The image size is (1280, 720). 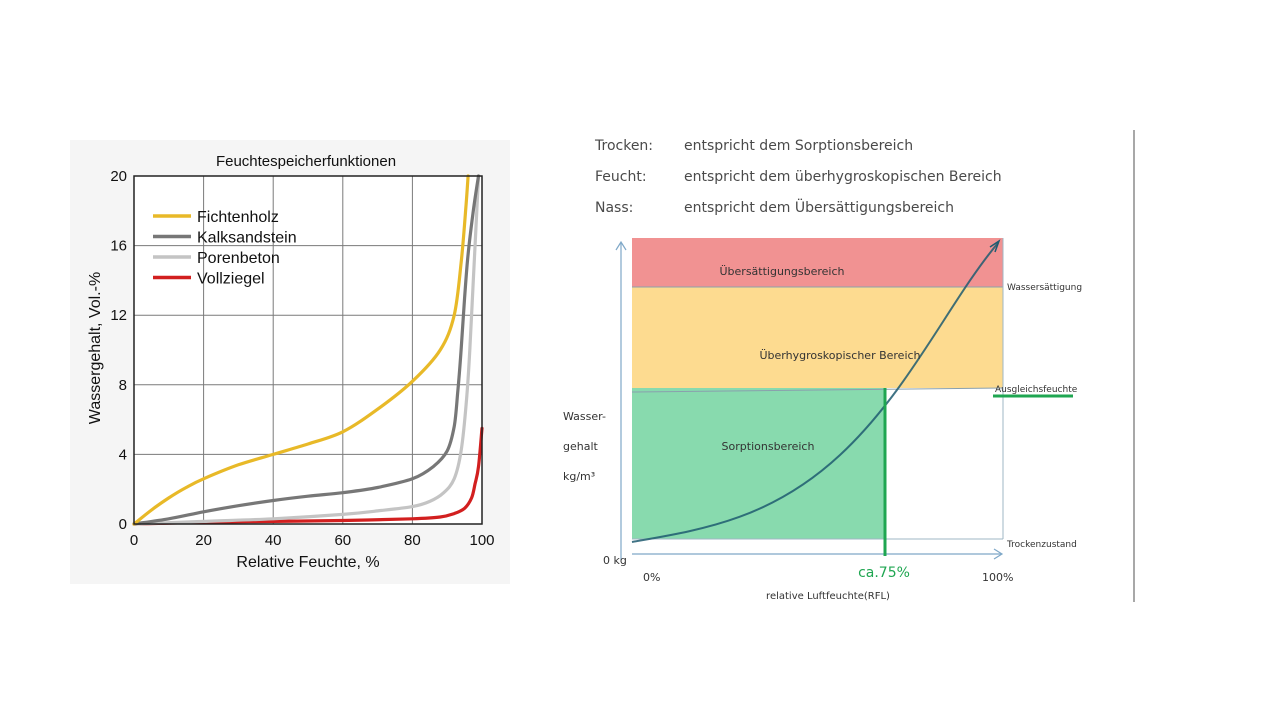 What do you see at coordinates (95, 348) in the screenshot?
I see `left-y-axis-label: Wassergehalt, Vol.-%` at bounding box center [95, 348].